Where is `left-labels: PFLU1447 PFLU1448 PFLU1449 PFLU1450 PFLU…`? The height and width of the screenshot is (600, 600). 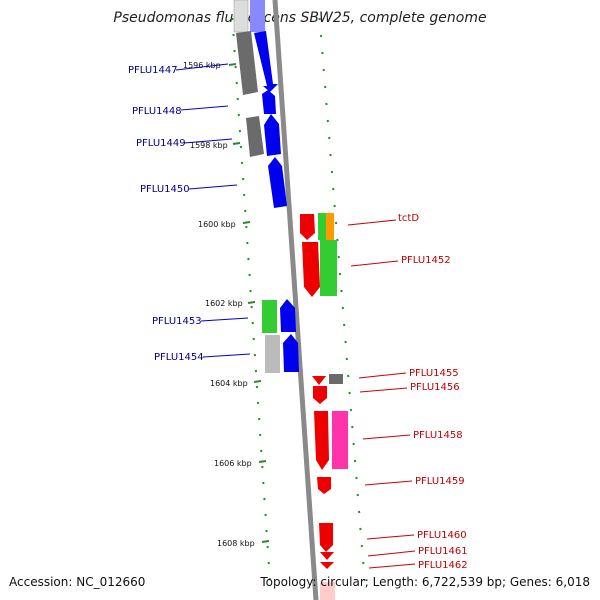 left-labels: PFLU1447 PFLU1448 PFLU1449 PFLU1450 PFLU… is located at coordinates (166, 214).